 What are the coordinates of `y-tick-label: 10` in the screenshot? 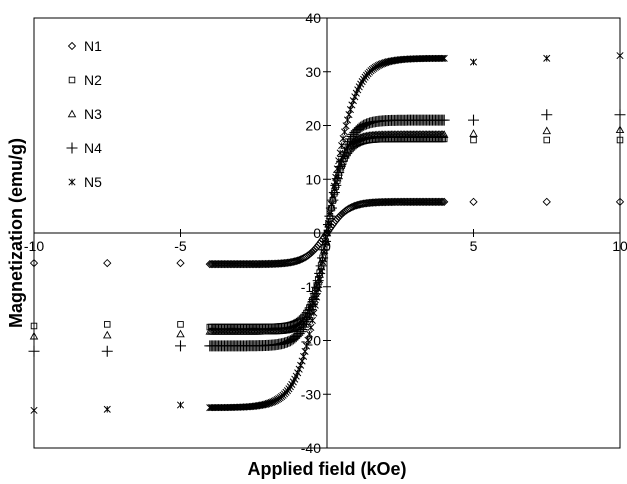 It's located at (313, 179).